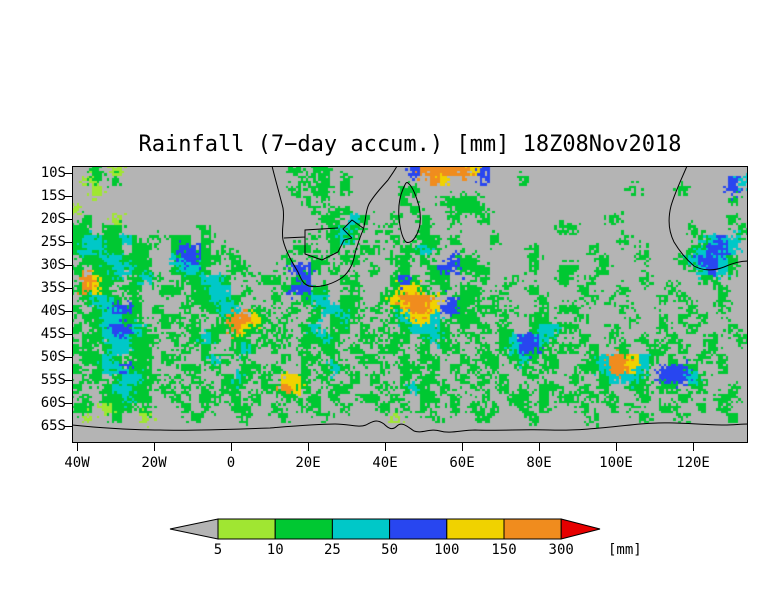 This screenshot has width=784, height=612. Describe the element at coordinates (154, 463) in the screenshot. I see `lon-label: 20W` at that location.